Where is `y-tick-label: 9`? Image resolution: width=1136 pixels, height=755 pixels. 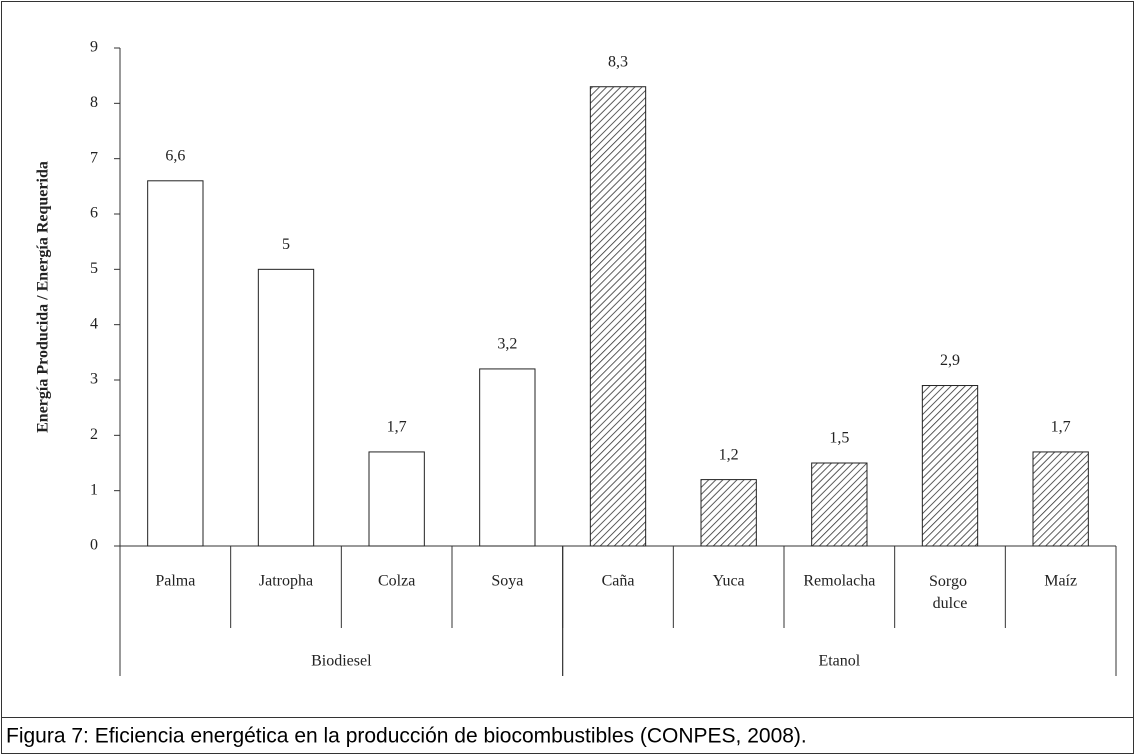 y-tick-label: 9 is located at coordinates (94, 47).